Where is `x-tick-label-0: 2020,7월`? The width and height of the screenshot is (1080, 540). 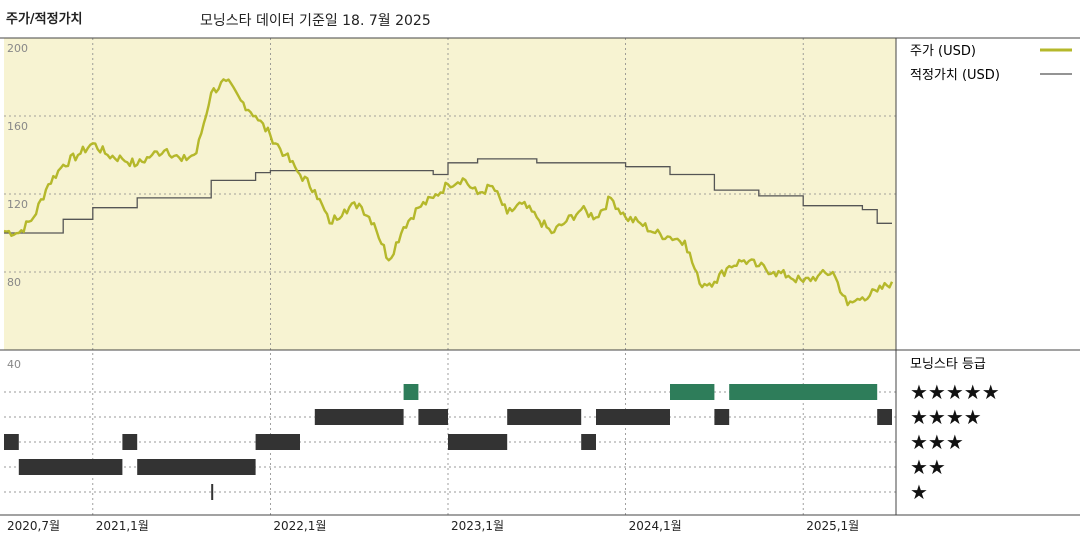 x-tick-label-0: 2020,7월 is located at coordinates (33, 526).